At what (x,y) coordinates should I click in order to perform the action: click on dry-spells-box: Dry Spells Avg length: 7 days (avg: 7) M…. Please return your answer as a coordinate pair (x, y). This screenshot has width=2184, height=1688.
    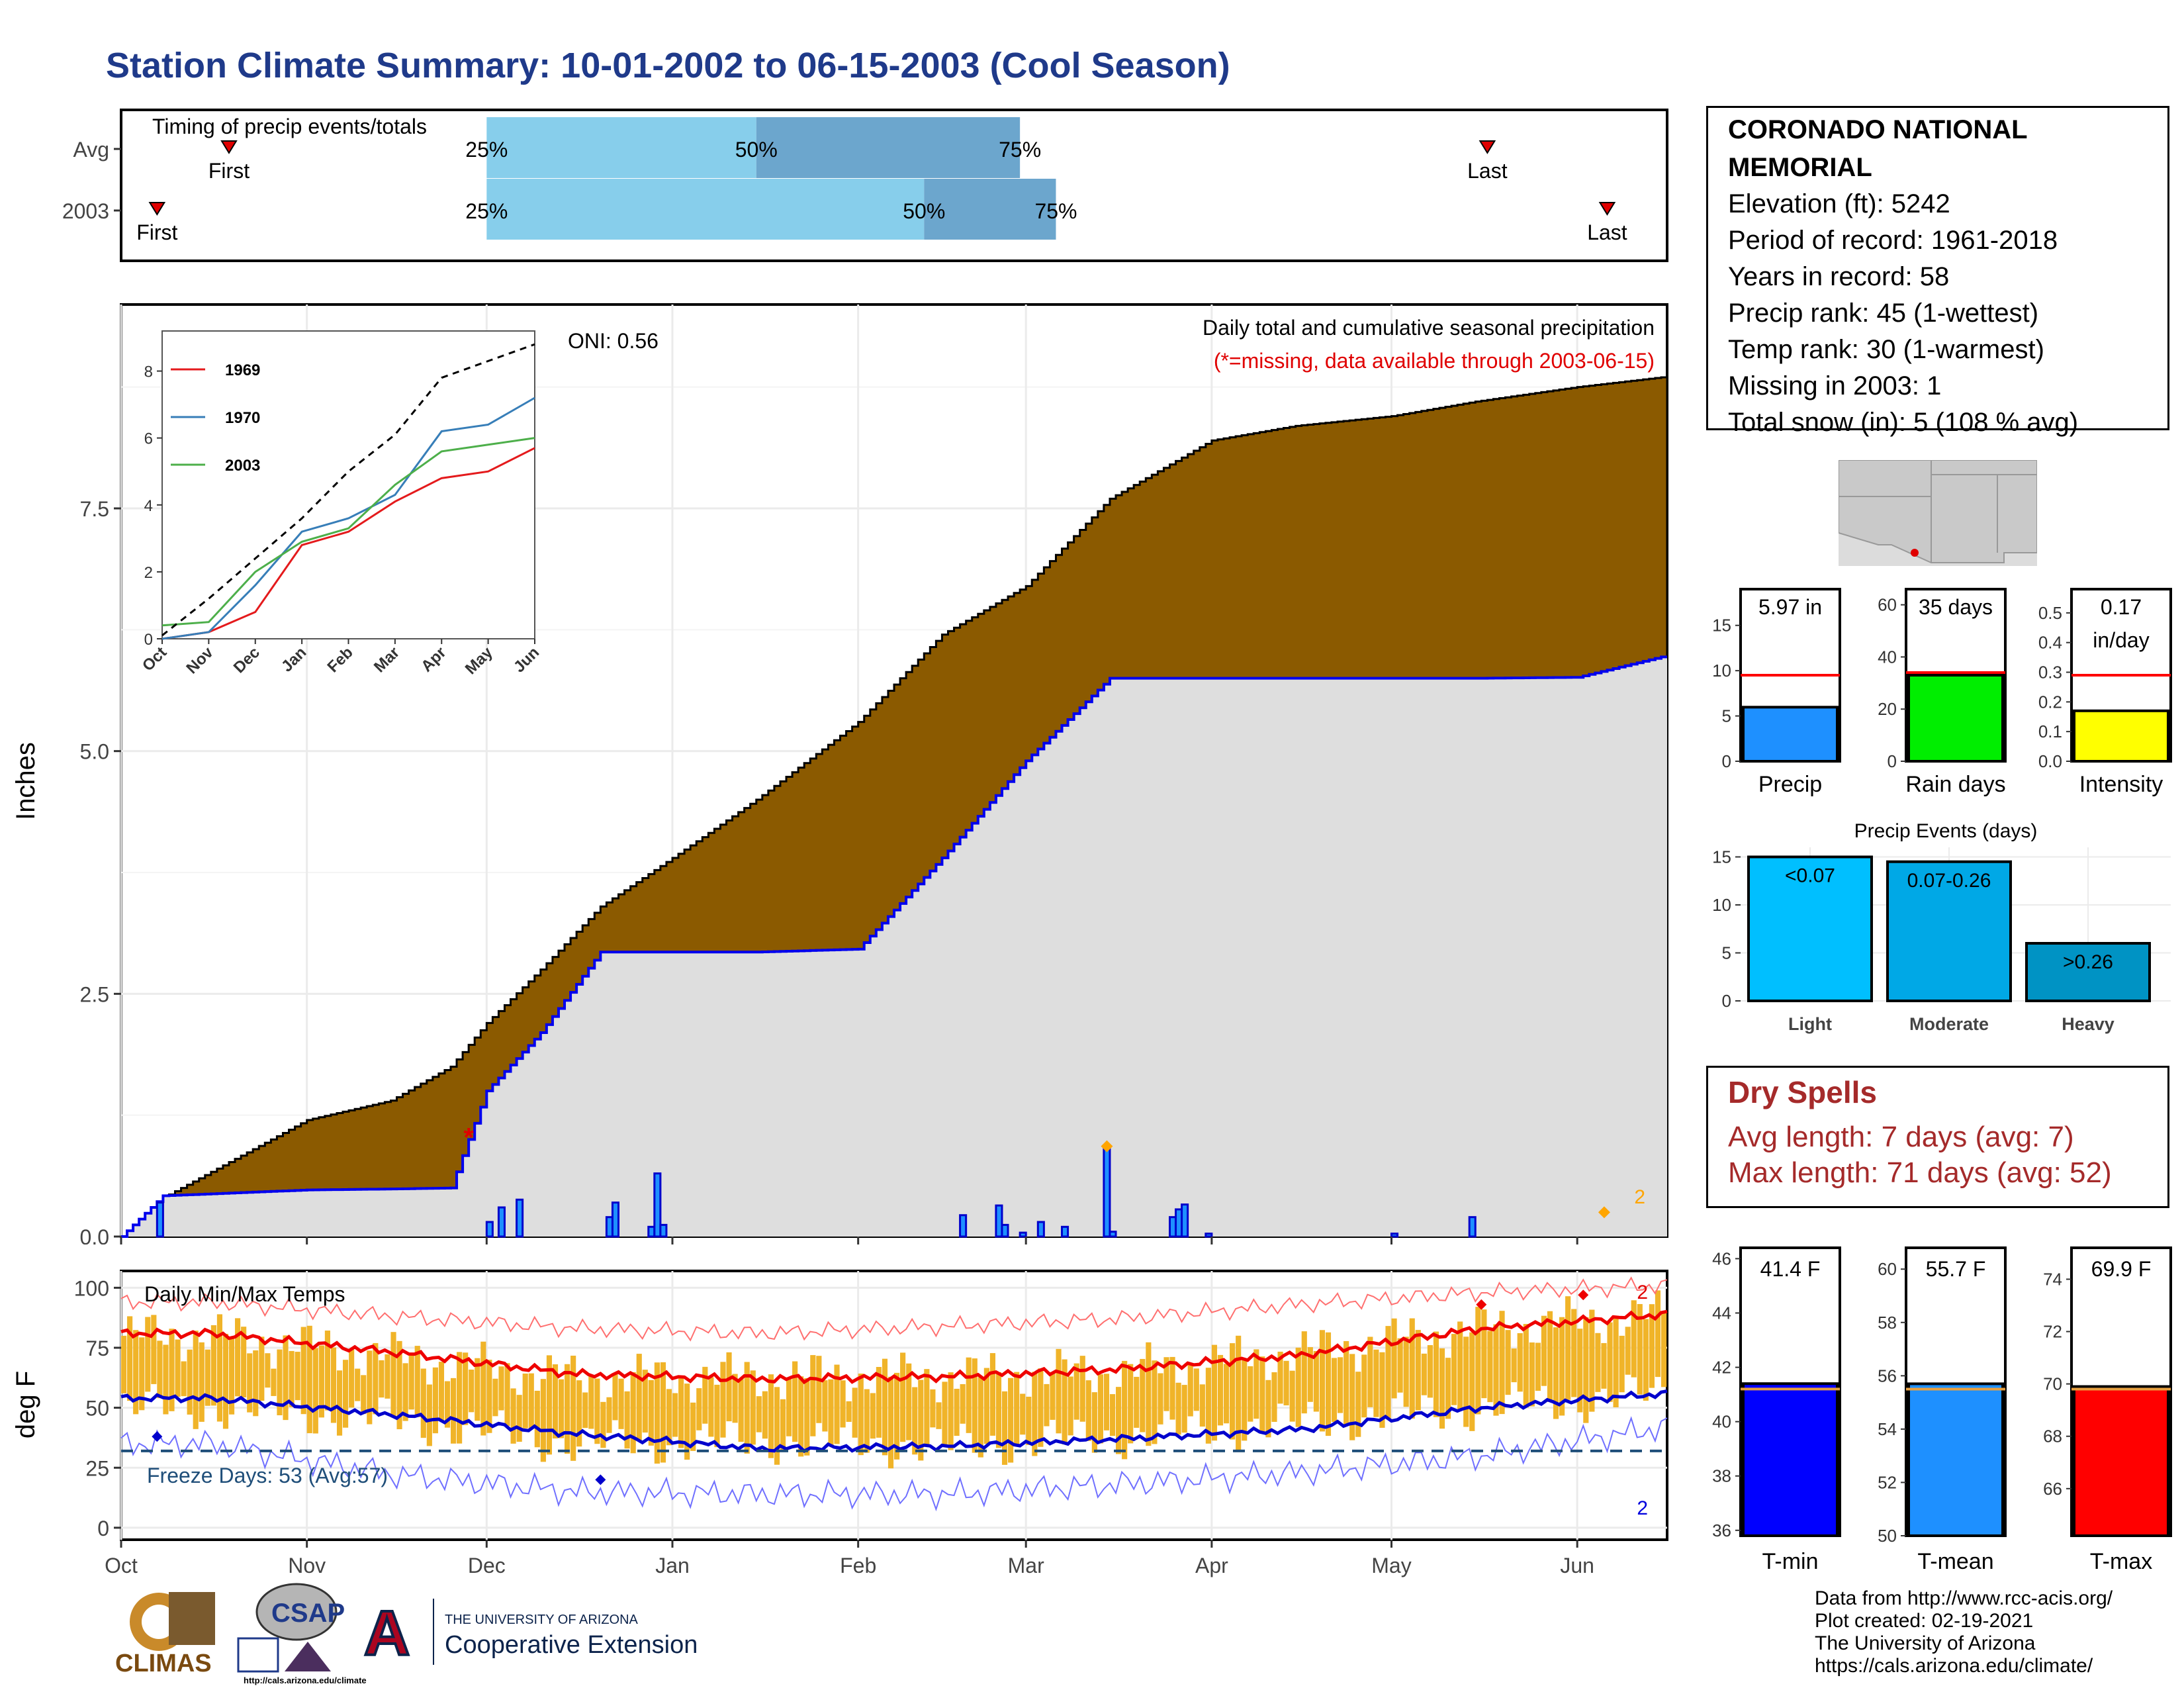
    Looking at the image, I should click on (1937, 1137).